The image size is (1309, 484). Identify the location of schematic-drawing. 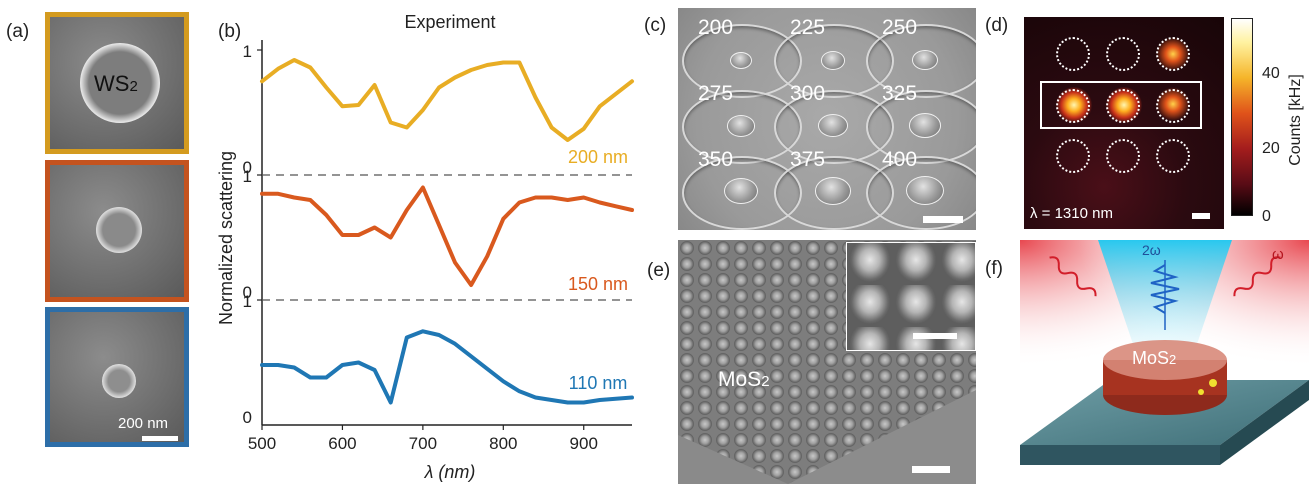
(1164, 352).